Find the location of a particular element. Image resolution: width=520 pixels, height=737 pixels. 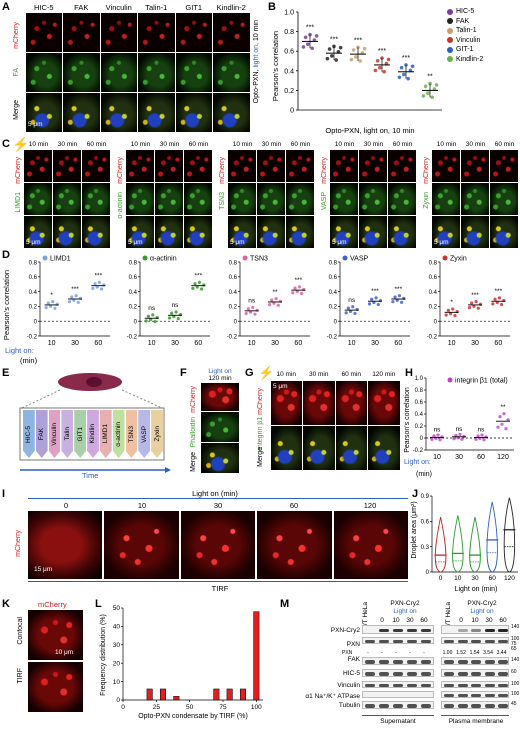

panel-d-ytick-label: 0.4 is located at coordinates (333, 293).